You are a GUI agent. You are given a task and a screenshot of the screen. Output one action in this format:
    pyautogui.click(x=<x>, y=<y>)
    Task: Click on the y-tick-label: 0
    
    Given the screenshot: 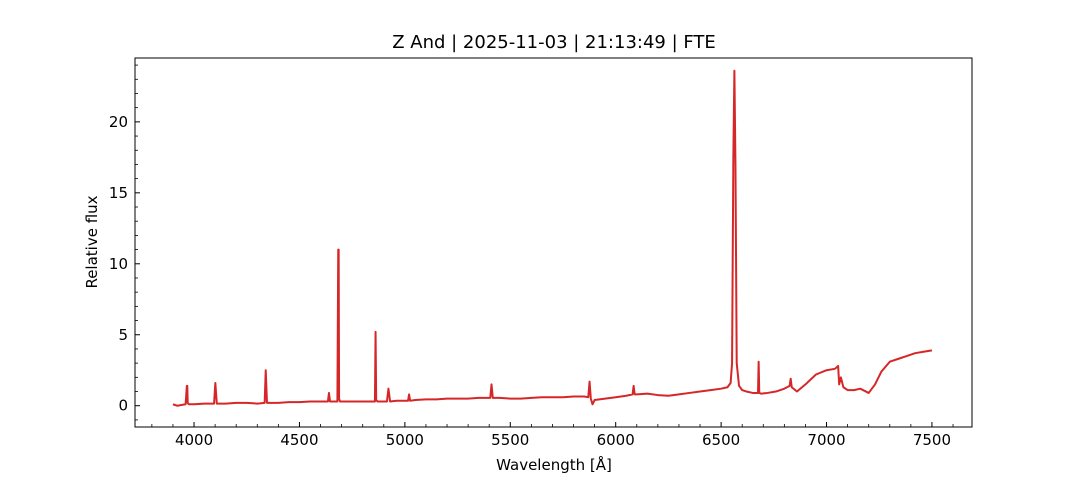 What is the action you would take?
    pyautogui.click(x=123, y=406)
    